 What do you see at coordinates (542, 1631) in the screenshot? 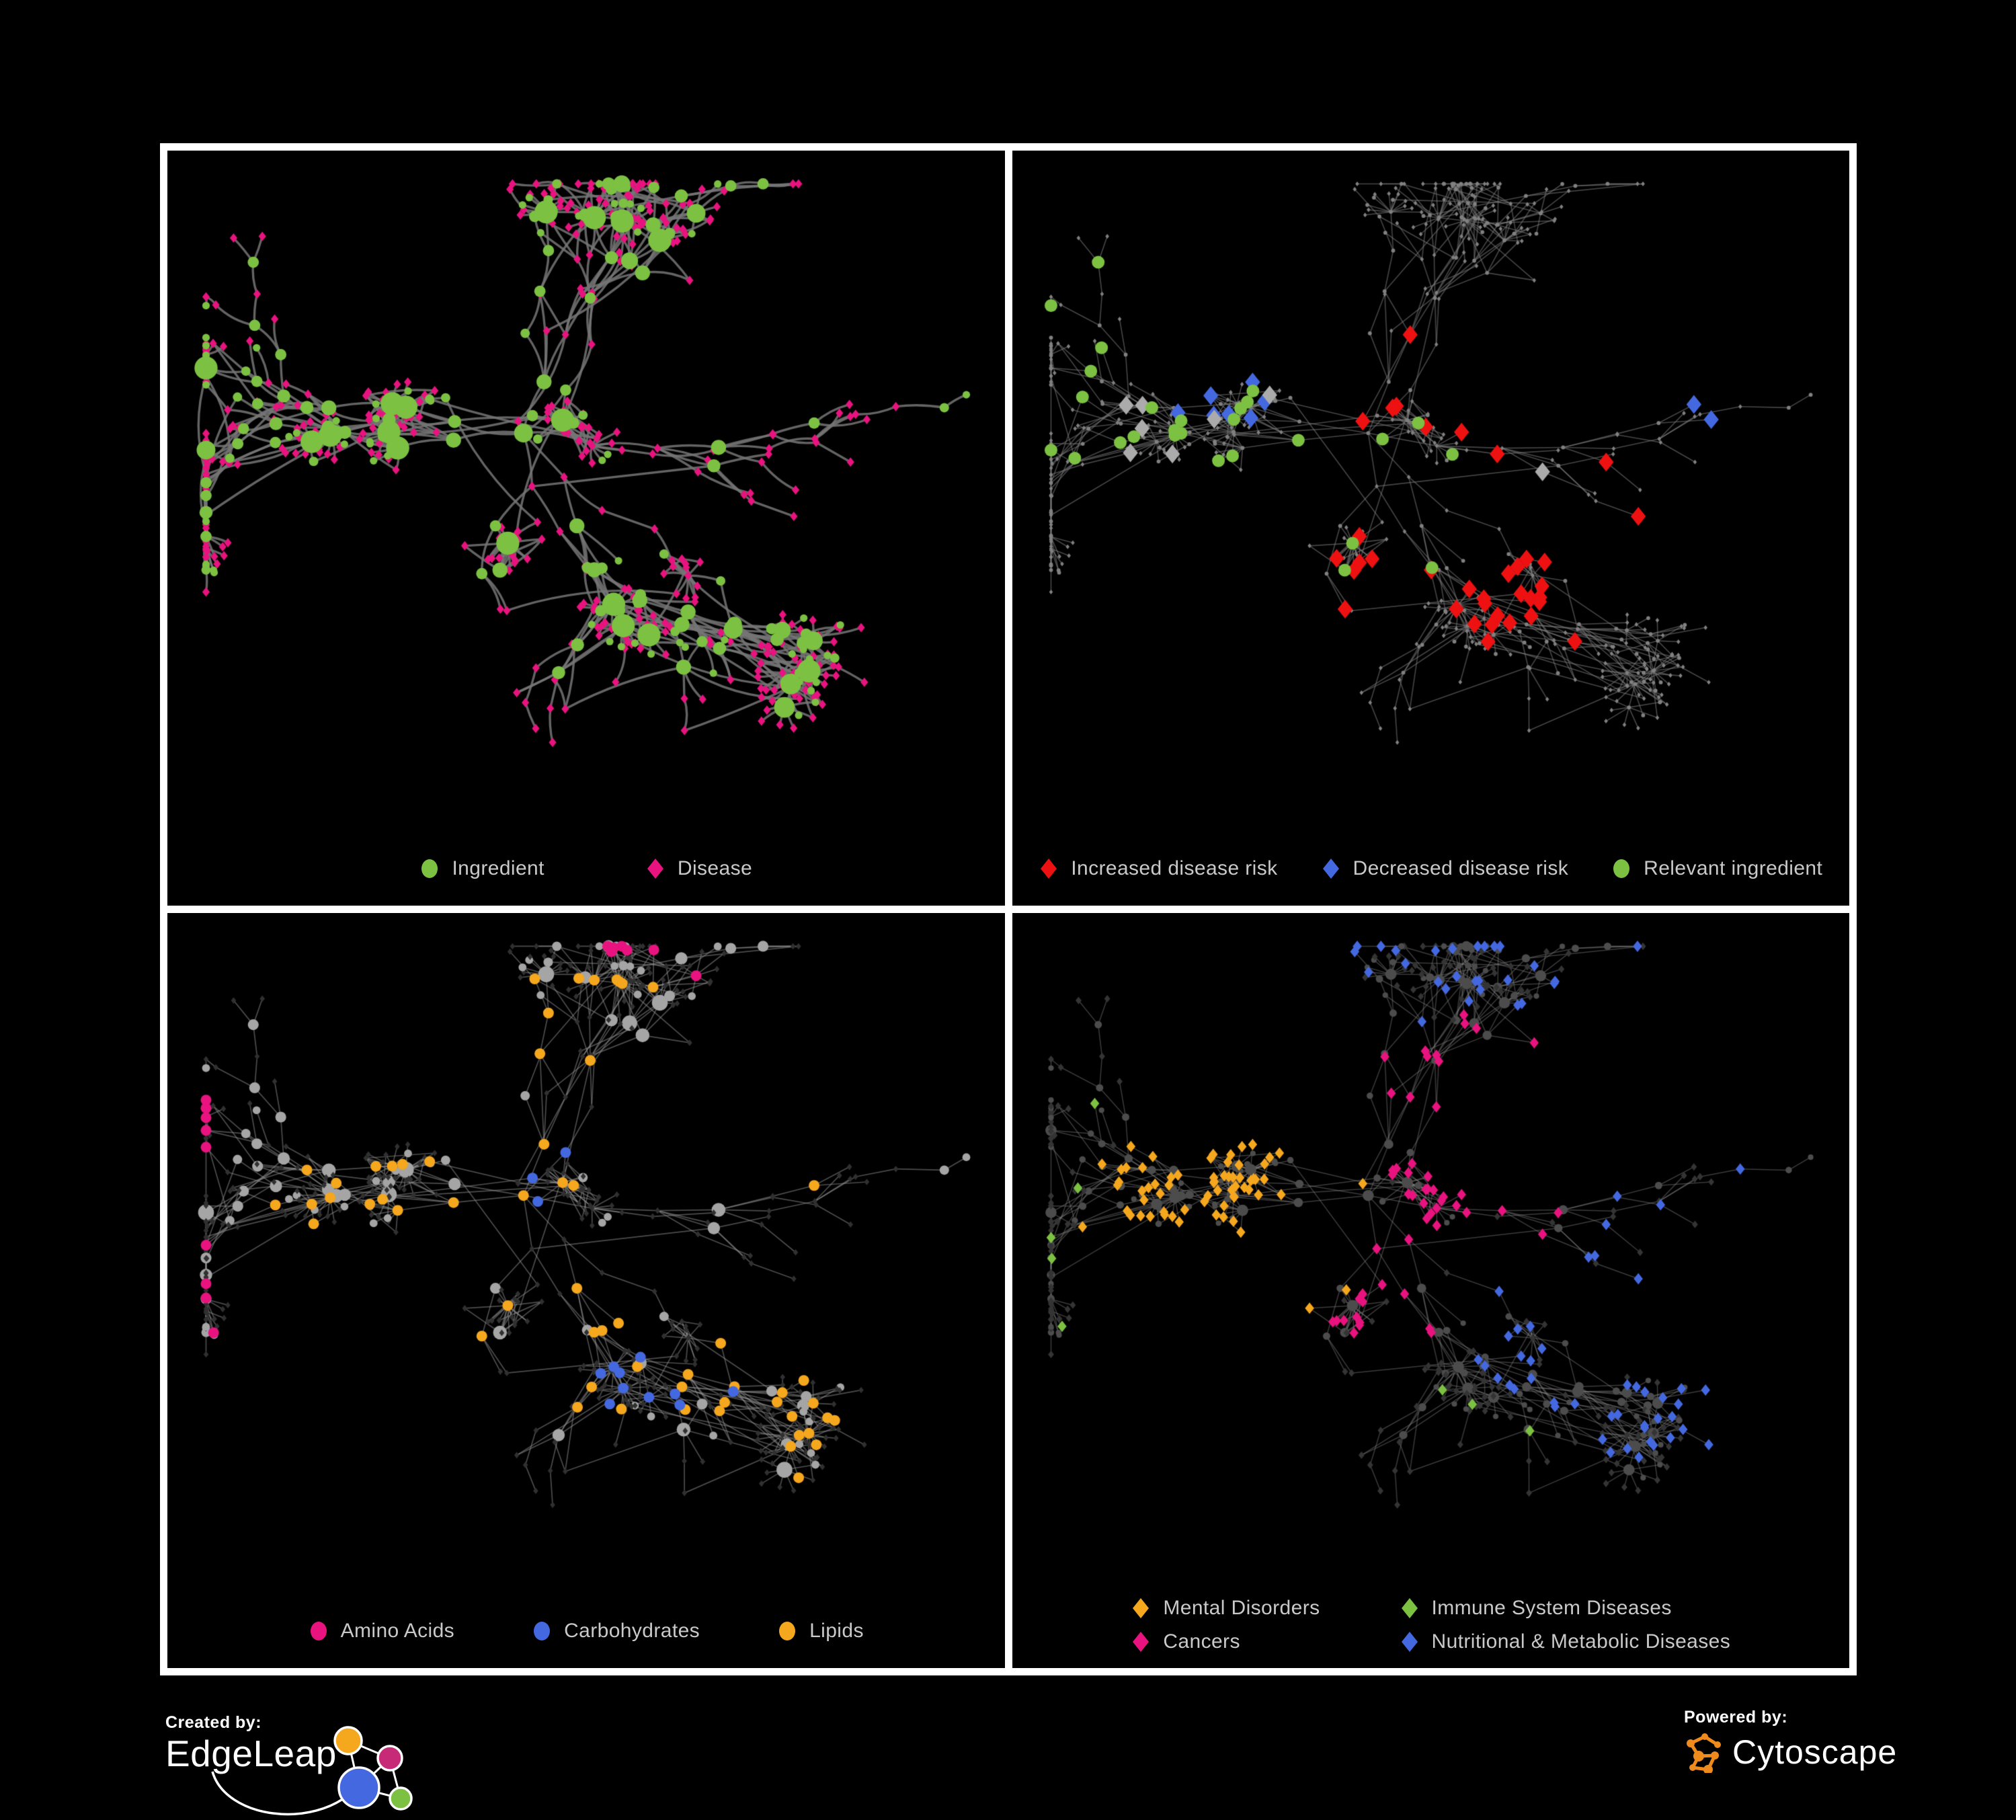
I see `carbohydrates-circle-swatch-icon` at bounding box center [542, 1631].